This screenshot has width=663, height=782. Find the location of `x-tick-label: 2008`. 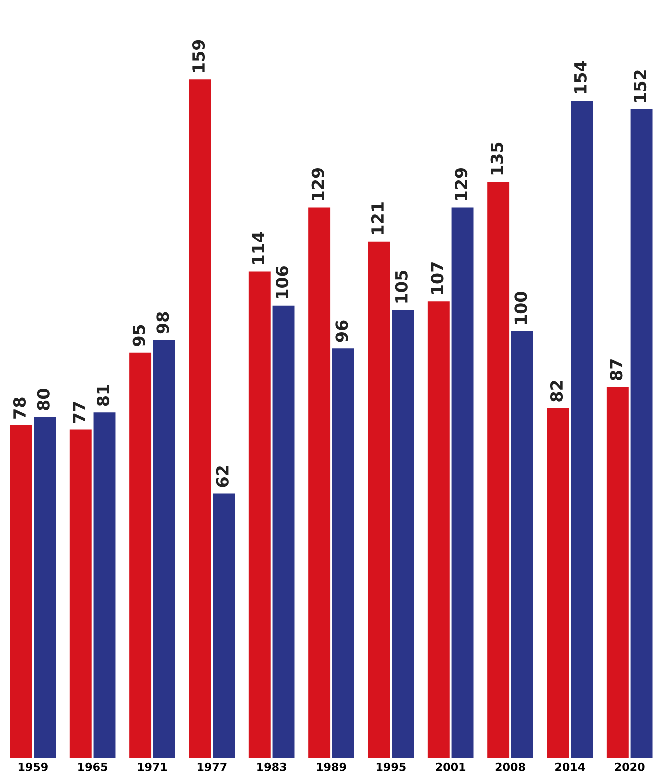

x-tick-label: 2008 is located at coordinates (511, 767).